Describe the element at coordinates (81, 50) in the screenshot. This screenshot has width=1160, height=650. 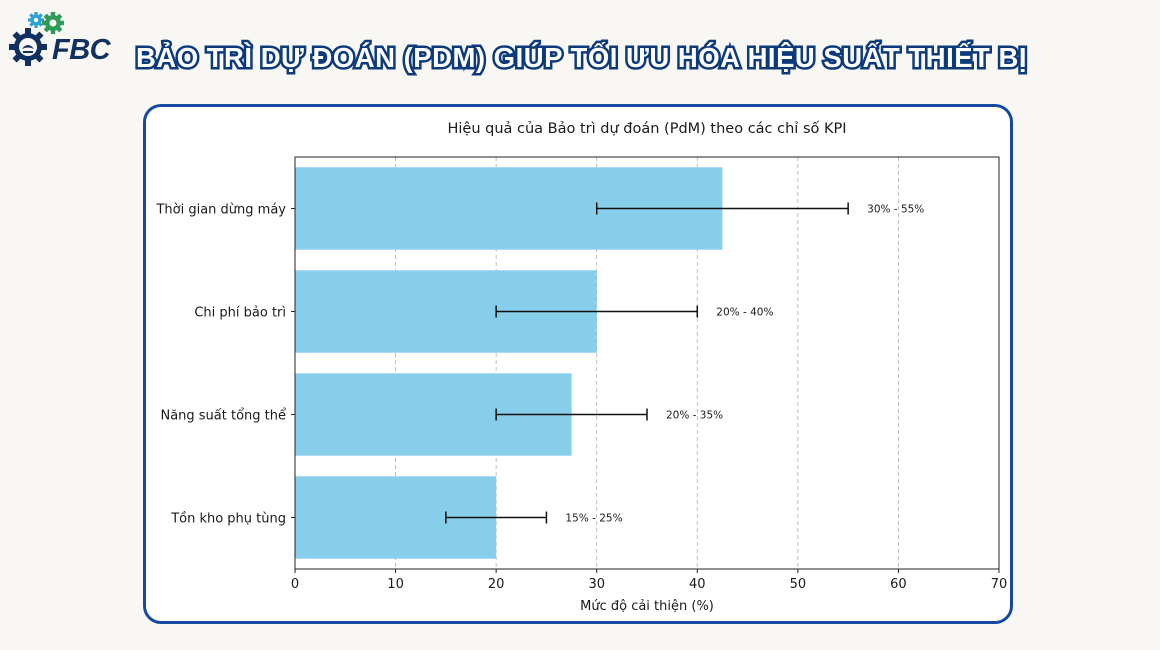
I see `logo-text: FBC` at that location.